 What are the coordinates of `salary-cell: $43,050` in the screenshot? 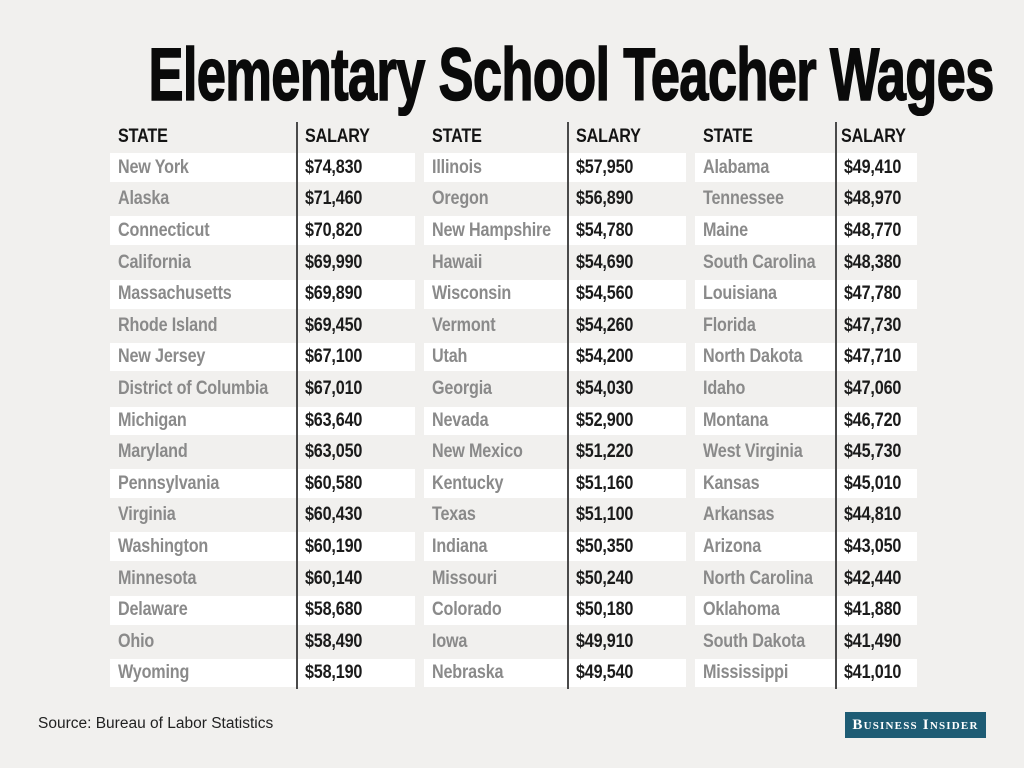 It's located at (873, 546).